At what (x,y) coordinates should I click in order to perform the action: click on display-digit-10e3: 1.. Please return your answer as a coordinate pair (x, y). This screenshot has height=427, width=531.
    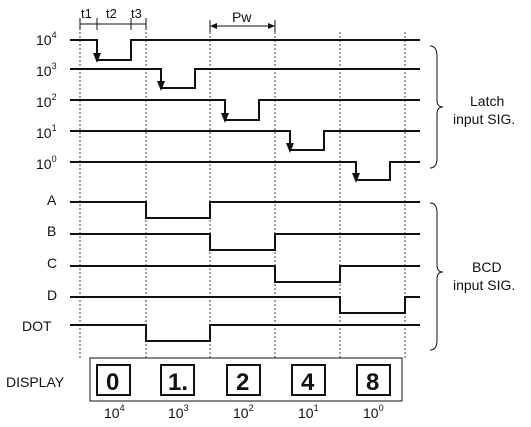
    Looking at the image, I should click on (178, 382).